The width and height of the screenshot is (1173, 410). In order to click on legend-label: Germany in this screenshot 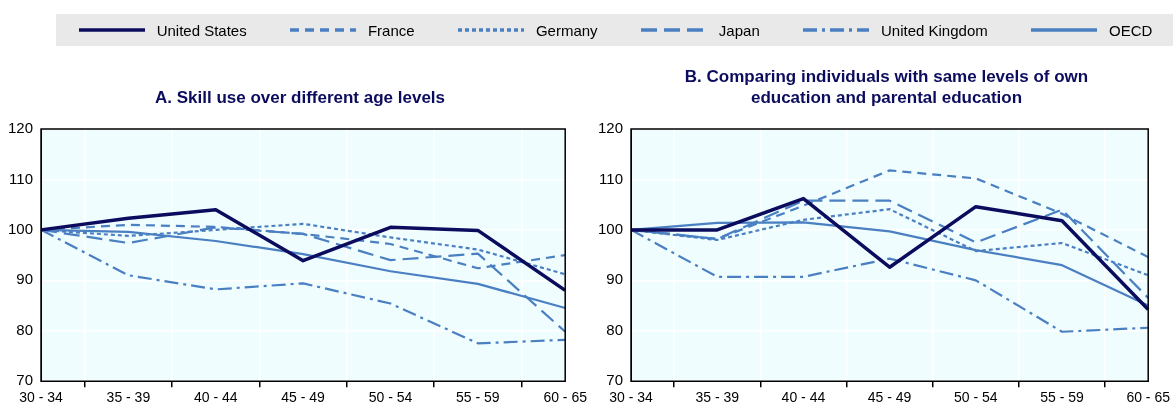, I will do `click(566, 30)`.